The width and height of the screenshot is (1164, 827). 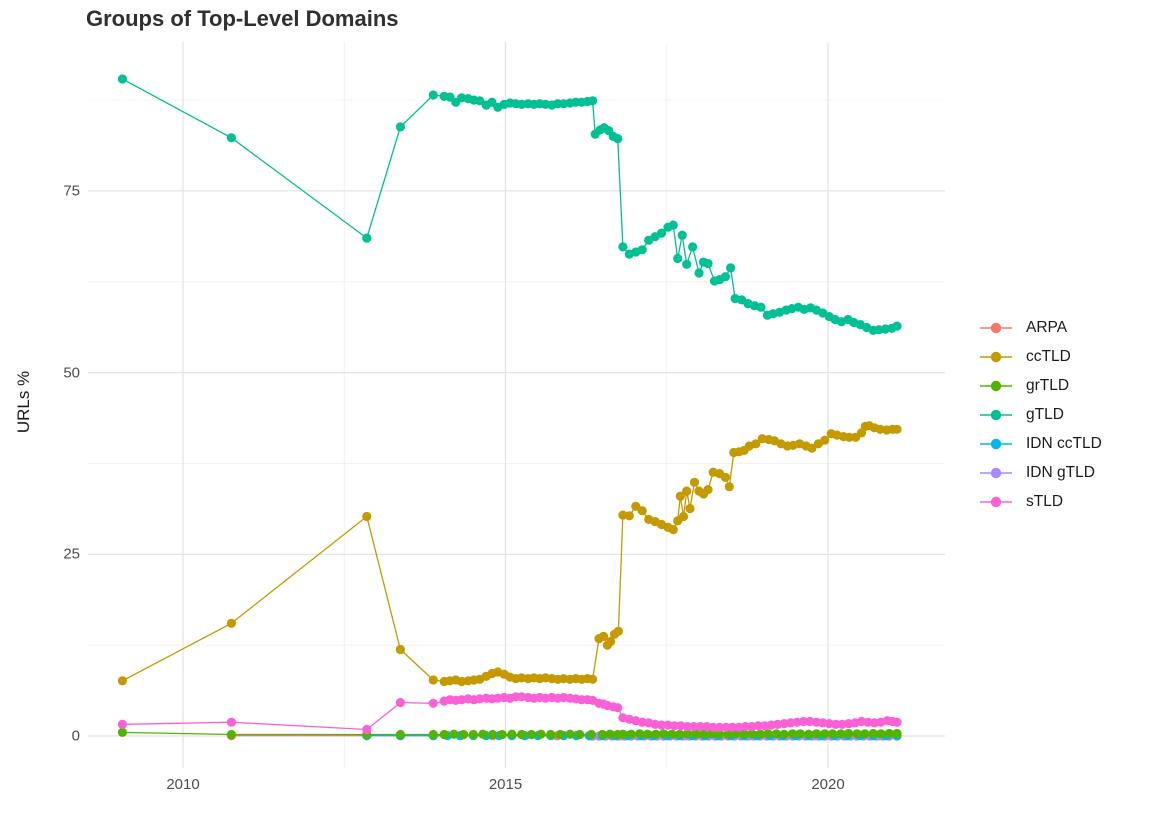 I want to click on legend-label: sTLD, so click(x=1045, y=501).